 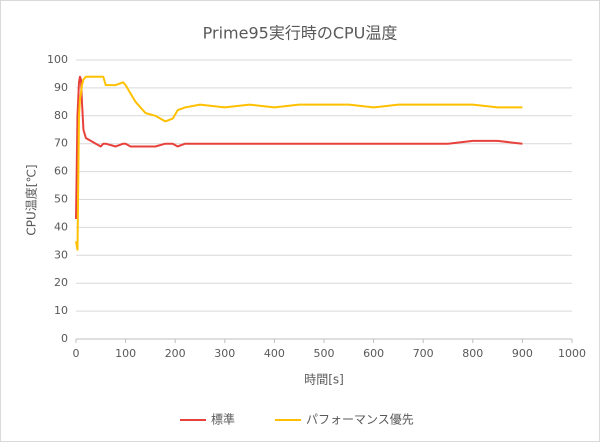 What do you see at coordinates (360, 420) in the screenshot?
I see `legend-label: パフォーマンス優先` at bounding box center [360, 420].